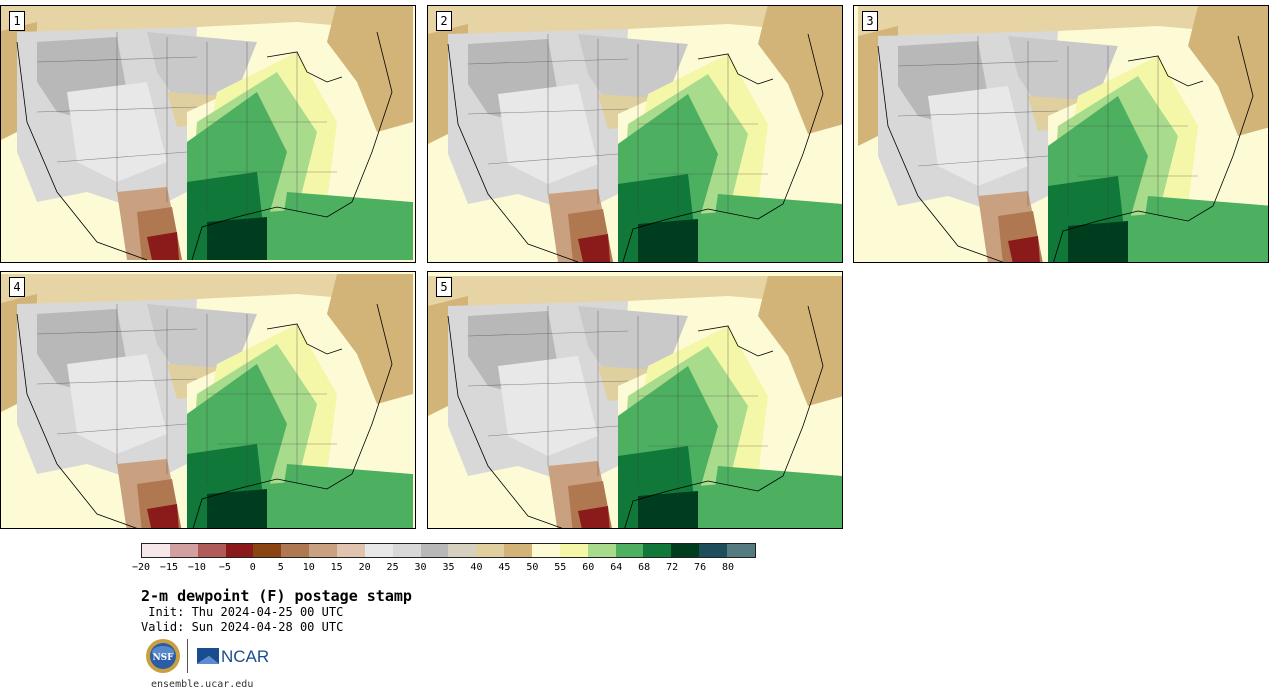 Image resolution: width=1280 pixels, height=696 pixels. I want to click on panel-label: 3, so click(870, 21).